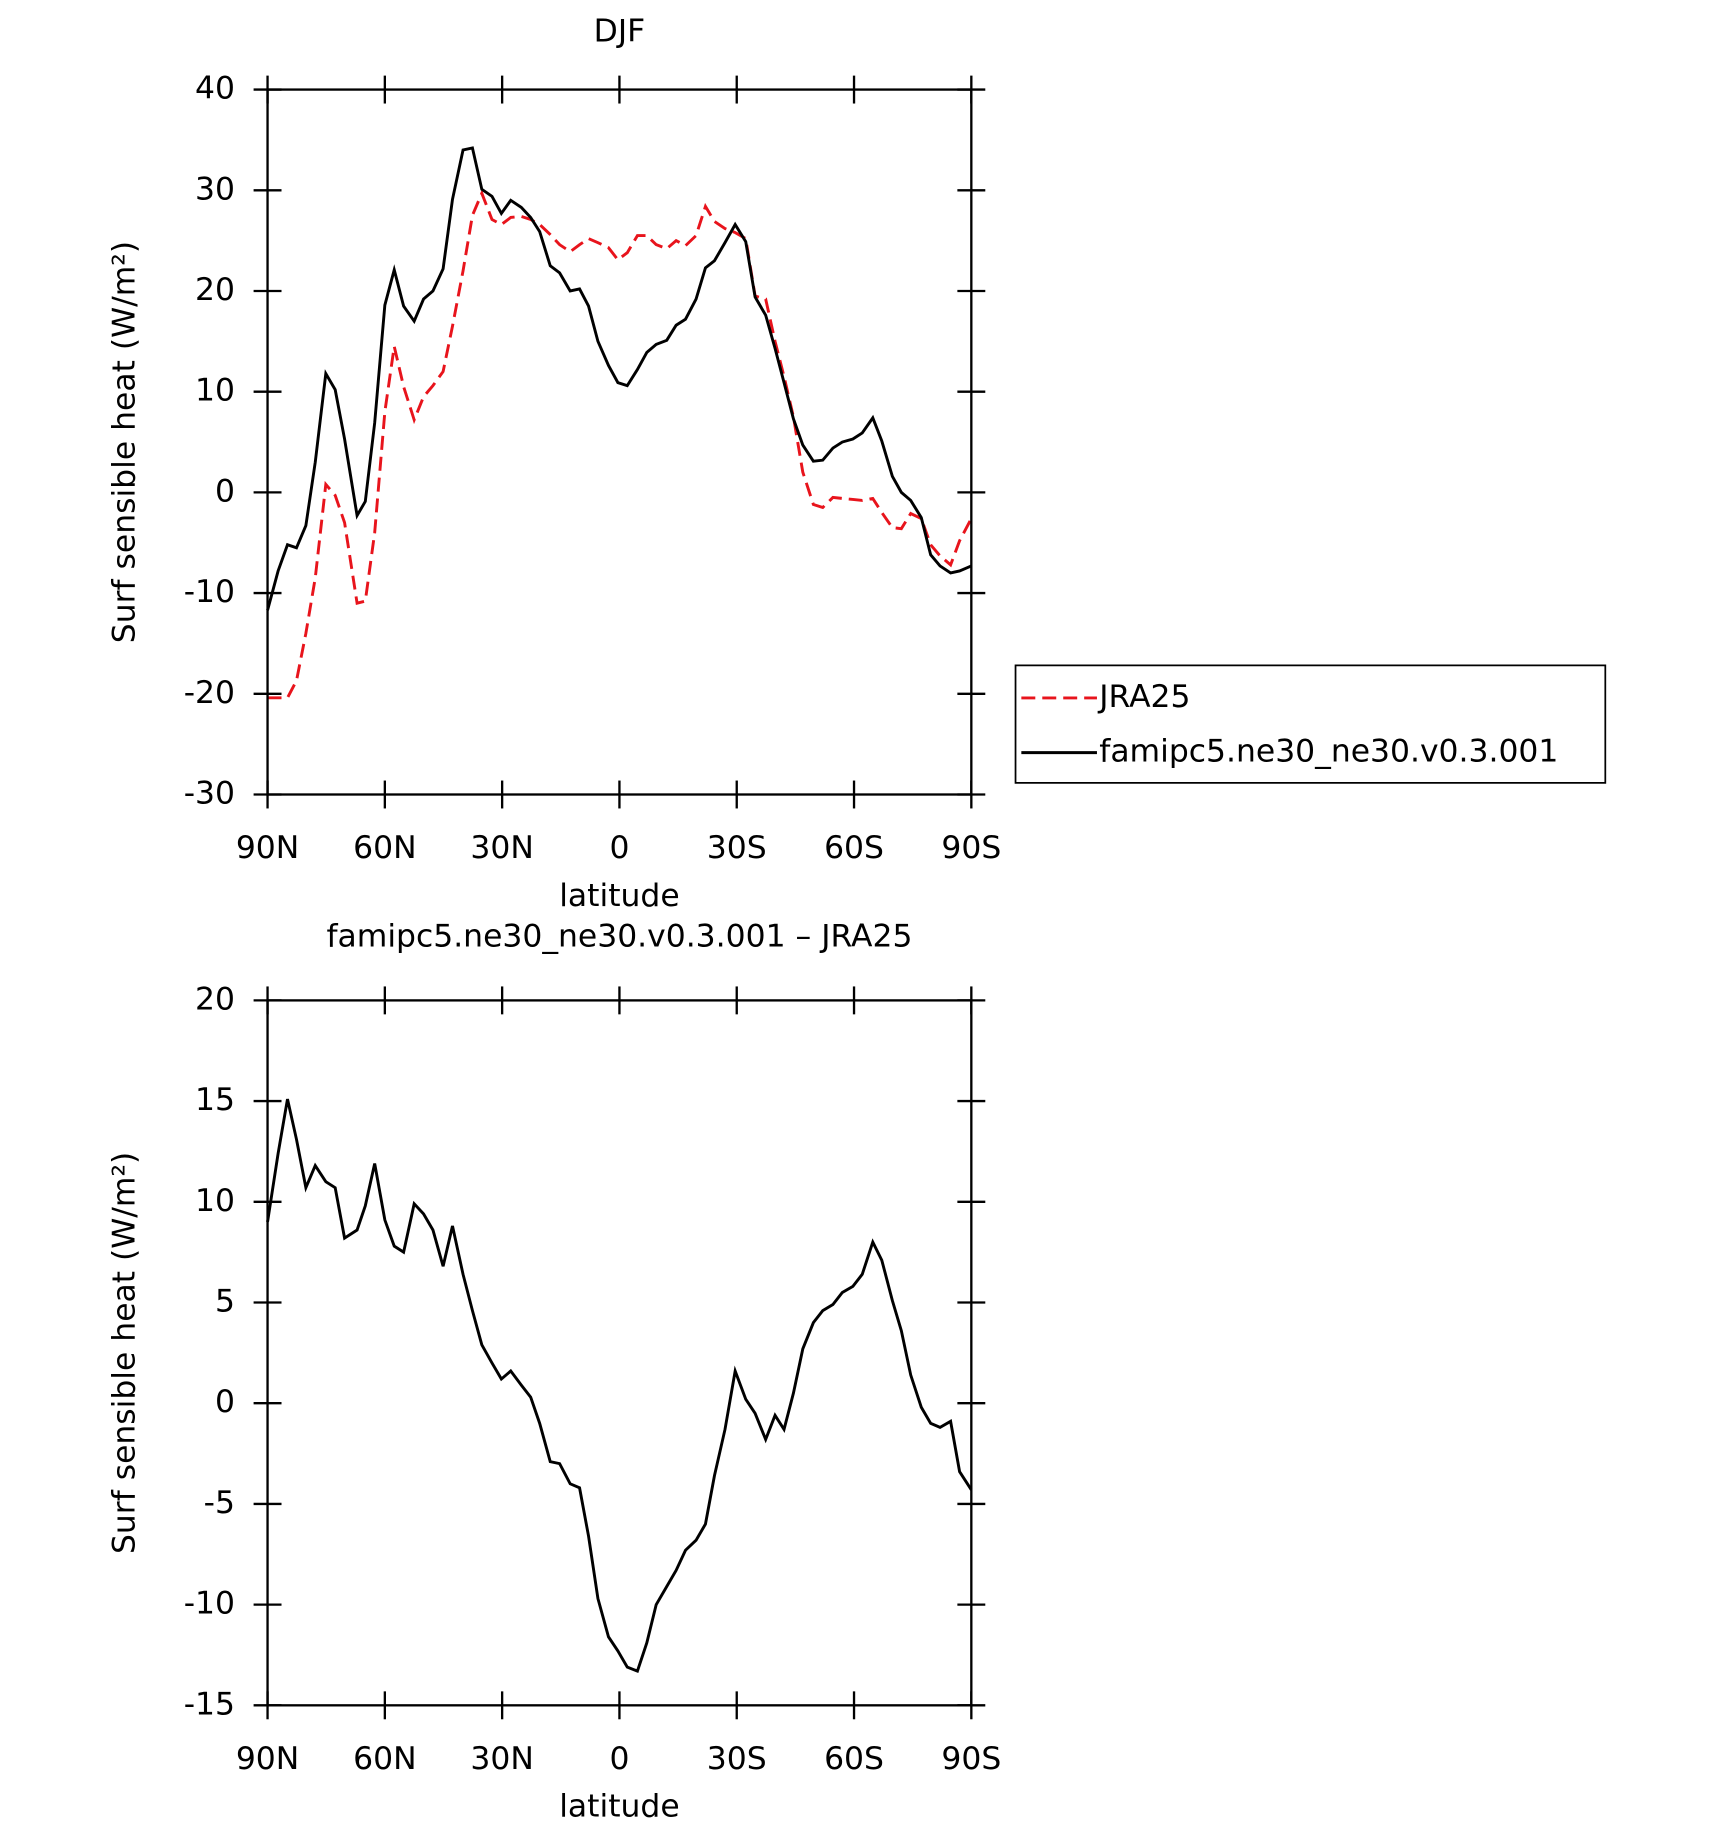 This screenshot has width=1710, height=1822. Describe the element at coordinates (209, 794) in the screenshot. I see `y-tick-label: -30` at that location.